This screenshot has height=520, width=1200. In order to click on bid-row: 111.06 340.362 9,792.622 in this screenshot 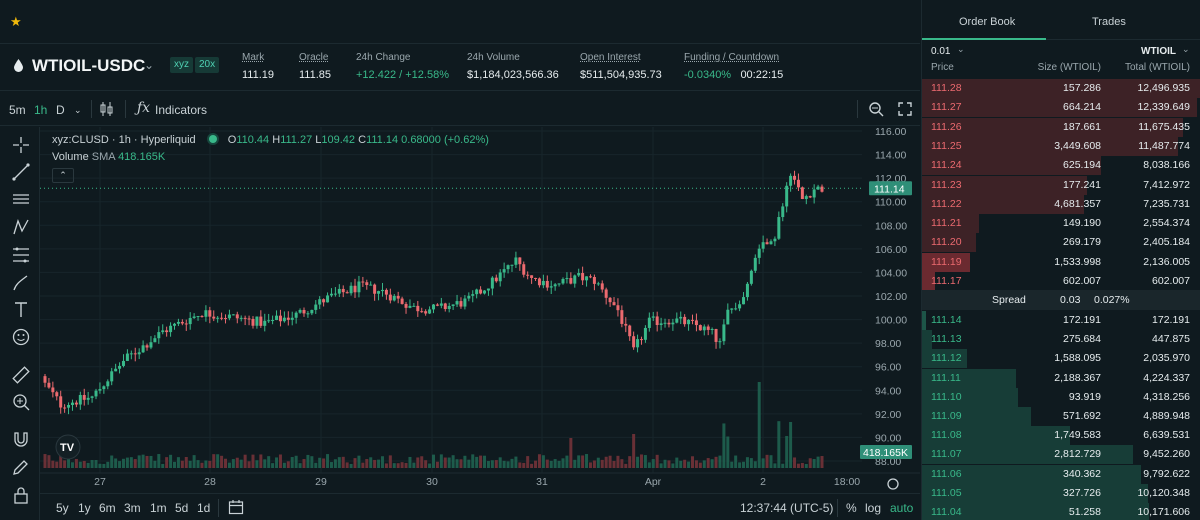, I will do `click(1061, 474)`.